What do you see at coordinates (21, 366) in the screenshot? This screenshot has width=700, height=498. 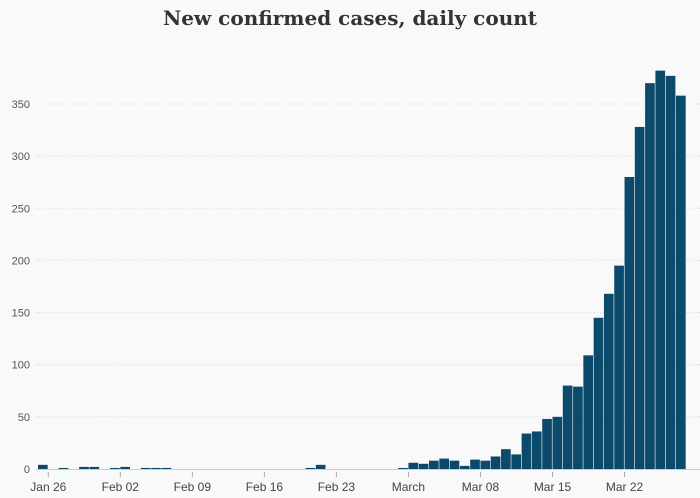 I see `y-tick-label: 100` at bounding box center [21, 366].